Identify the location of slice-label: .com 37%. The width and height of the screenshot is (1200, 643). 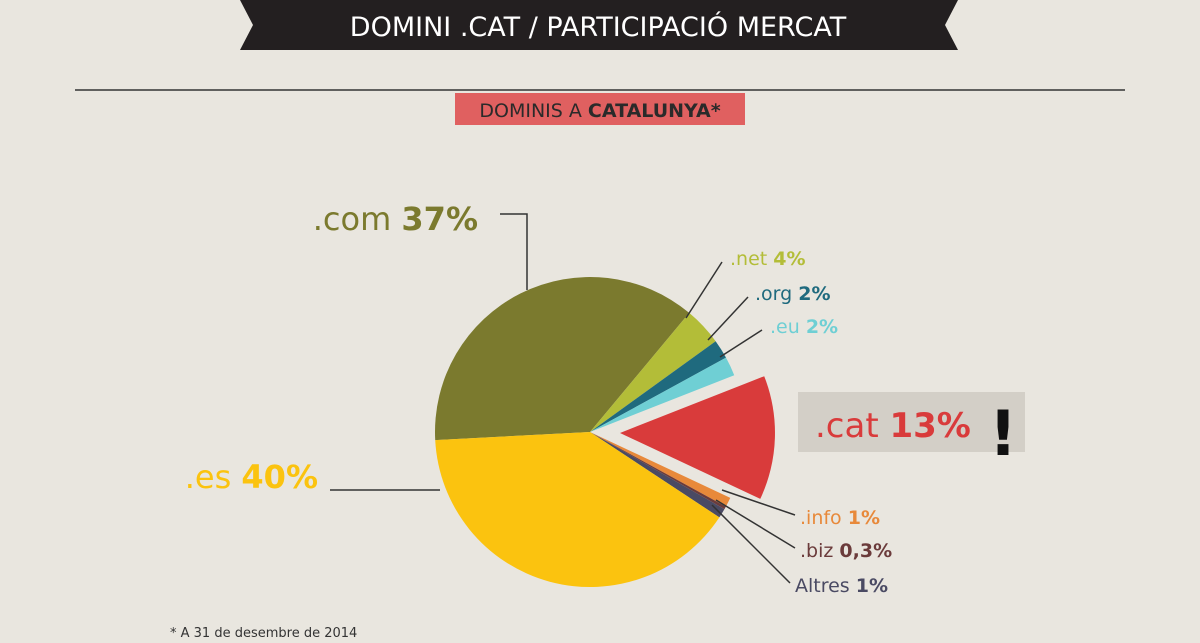
(395, 219).